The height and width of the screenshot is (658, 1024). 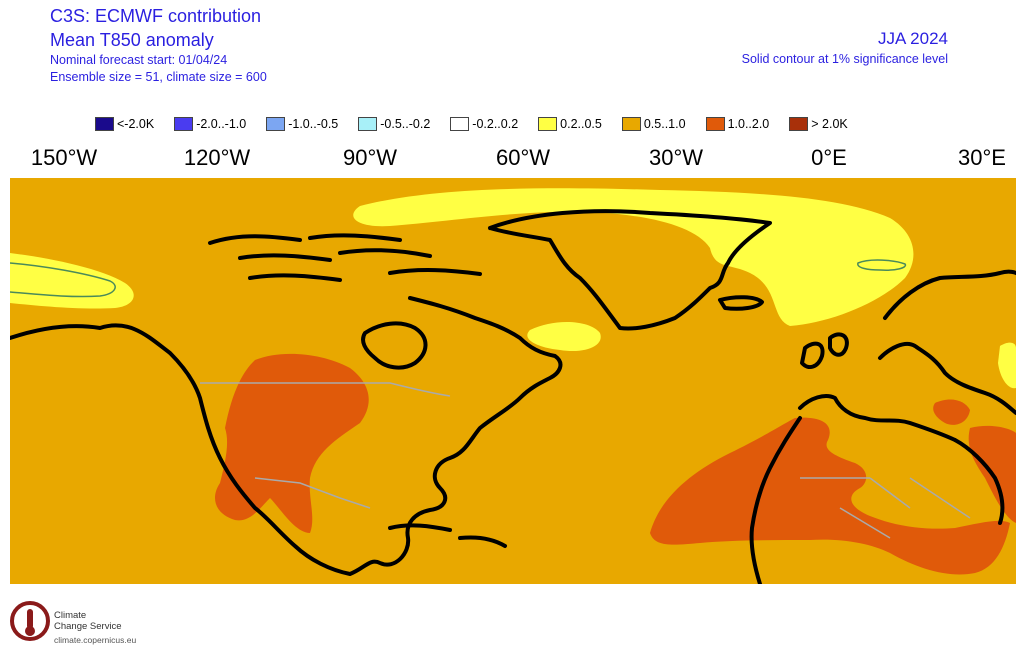 What do you see at coordinates (312, 493) in the screenshot?
I see `border-us-mexico` at bounding box center [312, 493].